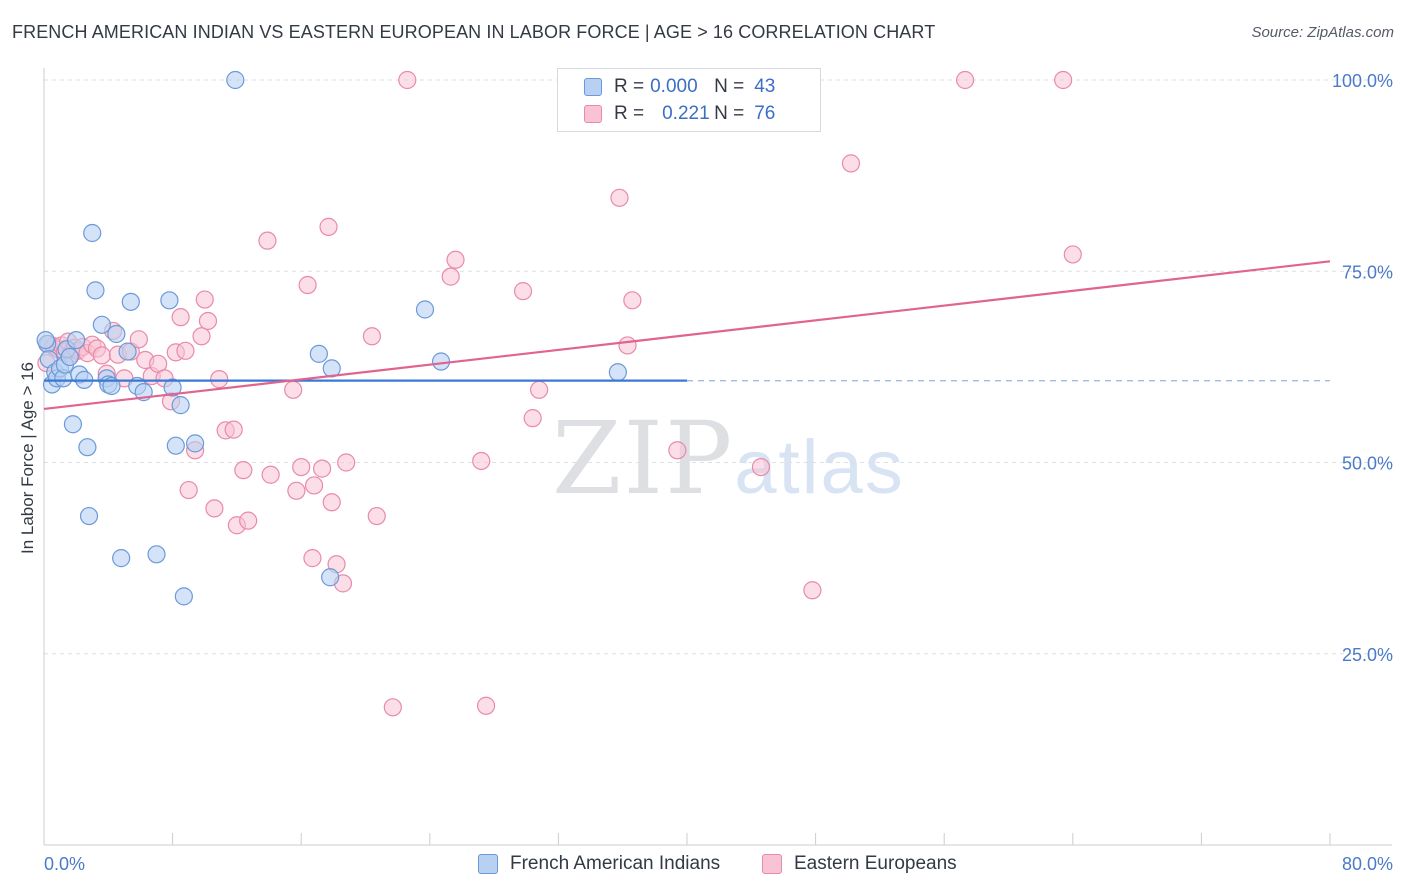 Image resolution: width=1406 pixels, height=892 pixels. Describe the element at coordinates (488, 864) in the screenshot. I see `bottom-legend-swatch-blue` at that location.